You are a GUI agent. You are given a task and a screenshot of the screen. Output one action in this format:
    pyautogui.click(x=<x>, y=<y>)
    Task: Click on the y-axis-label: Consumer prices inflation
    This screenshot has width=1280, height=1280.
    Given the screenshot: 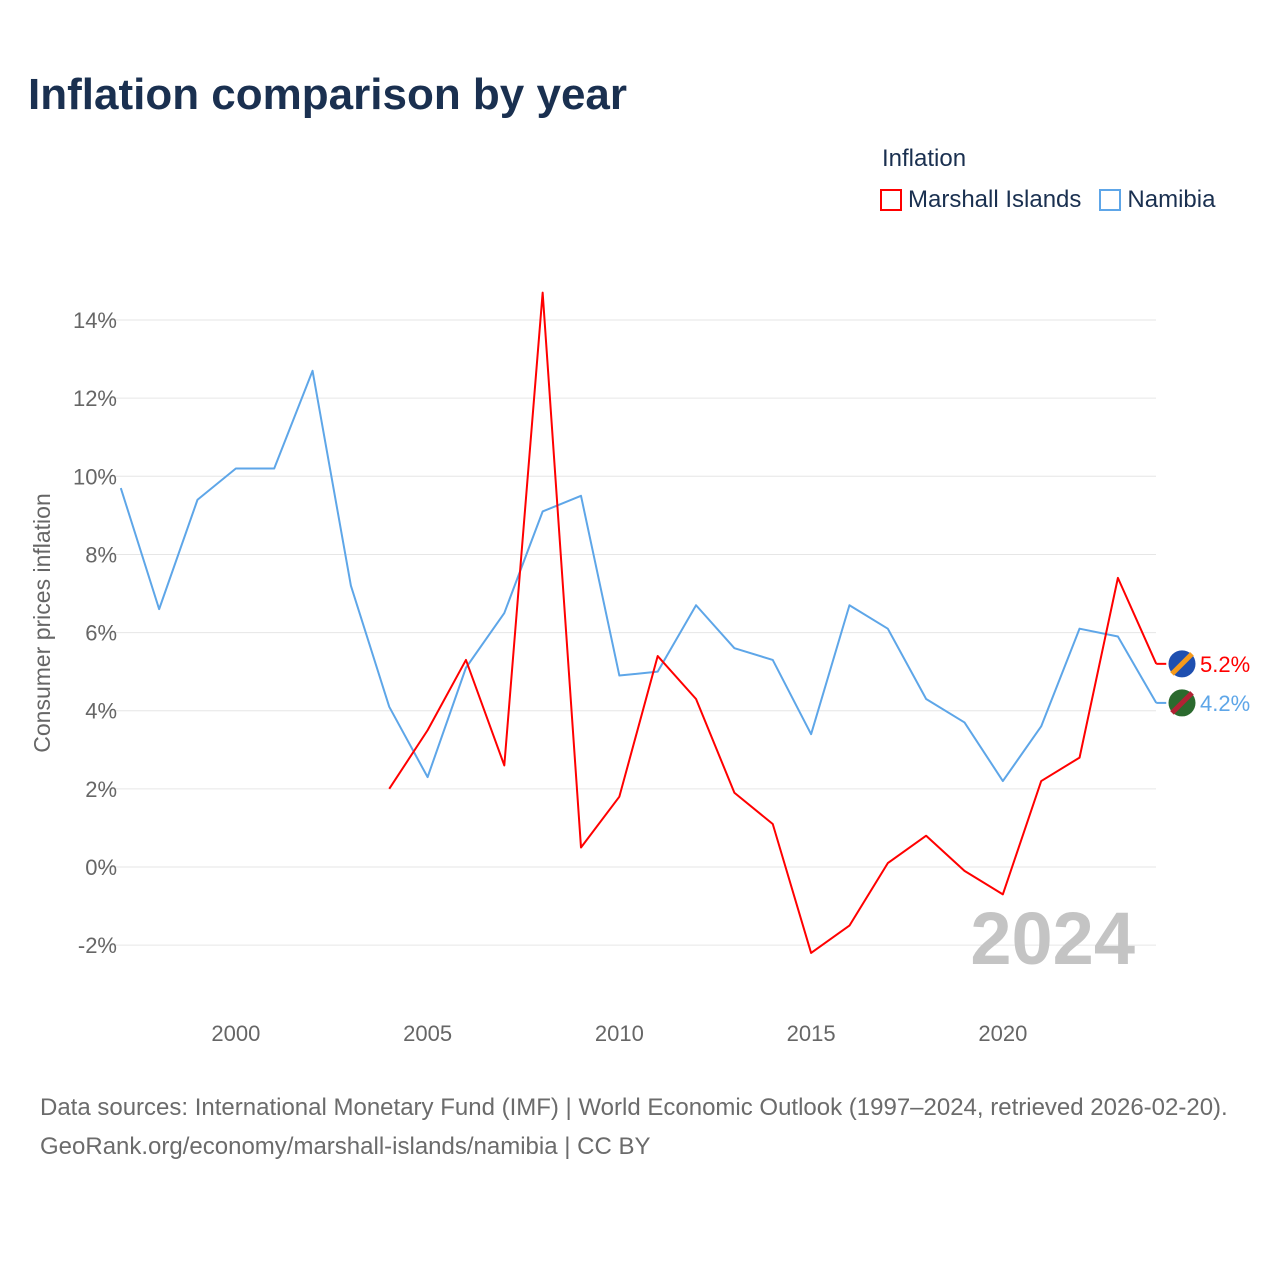 What is the action you would take?
    pyautogui.click(x=42, y=623)
    